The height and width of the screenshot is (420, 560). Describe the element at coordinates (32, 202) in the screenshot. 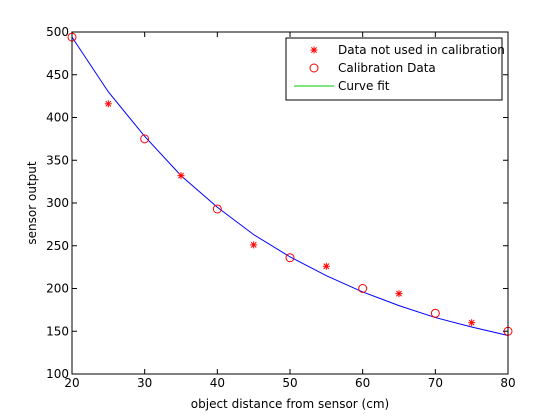

I see `y-axis-label: sensor output` at that location.